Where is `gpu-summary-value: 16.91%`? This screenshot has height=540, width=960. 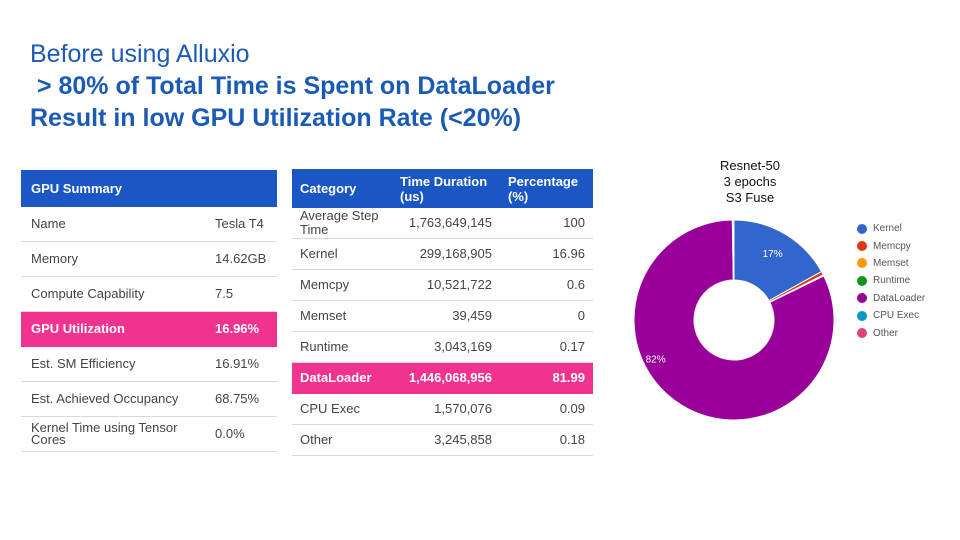
gpu-summary-value: 16.91% is located at coordinates (246, 364).